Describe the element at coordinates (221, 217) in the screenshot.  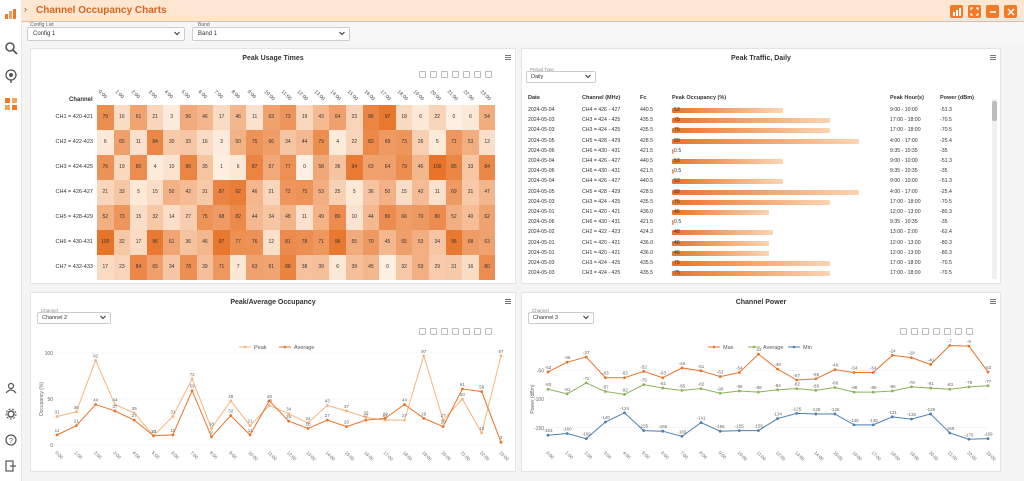
I see `heatmap-cell: 68` at that location.